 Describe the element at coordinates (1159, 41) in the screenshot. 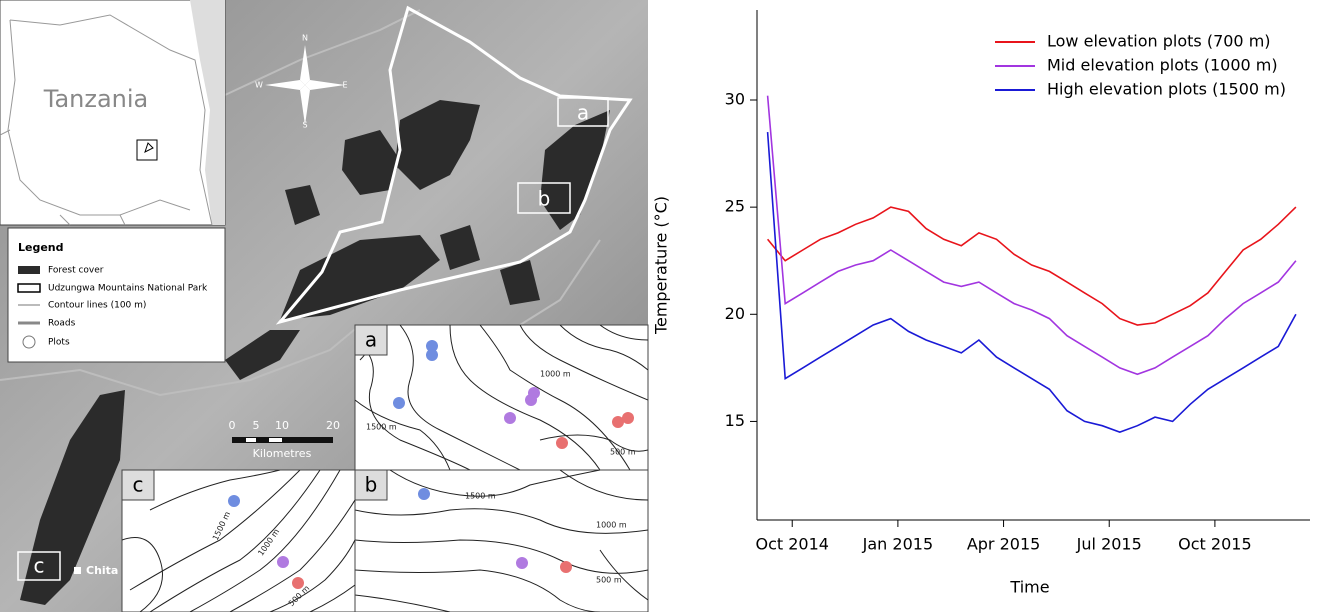

I see `legend-label: Low elevation plots (700 m)` at that location.